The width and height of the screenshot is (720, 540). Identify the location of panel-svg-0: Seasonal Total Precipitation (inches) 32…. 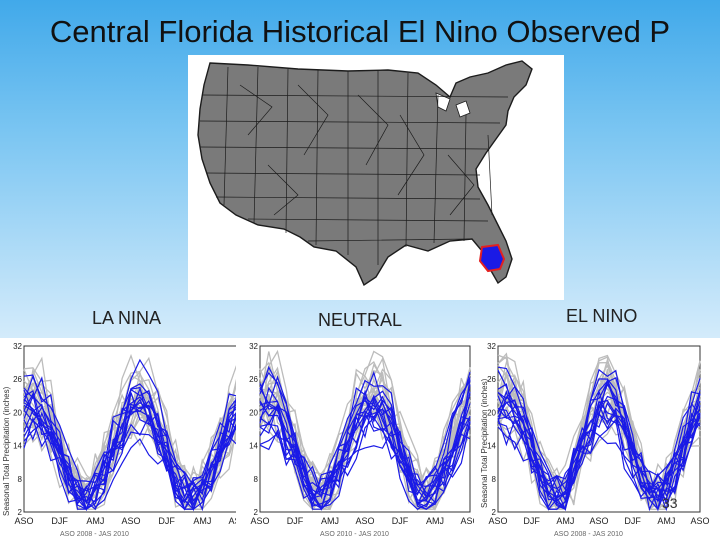
(123, 440).